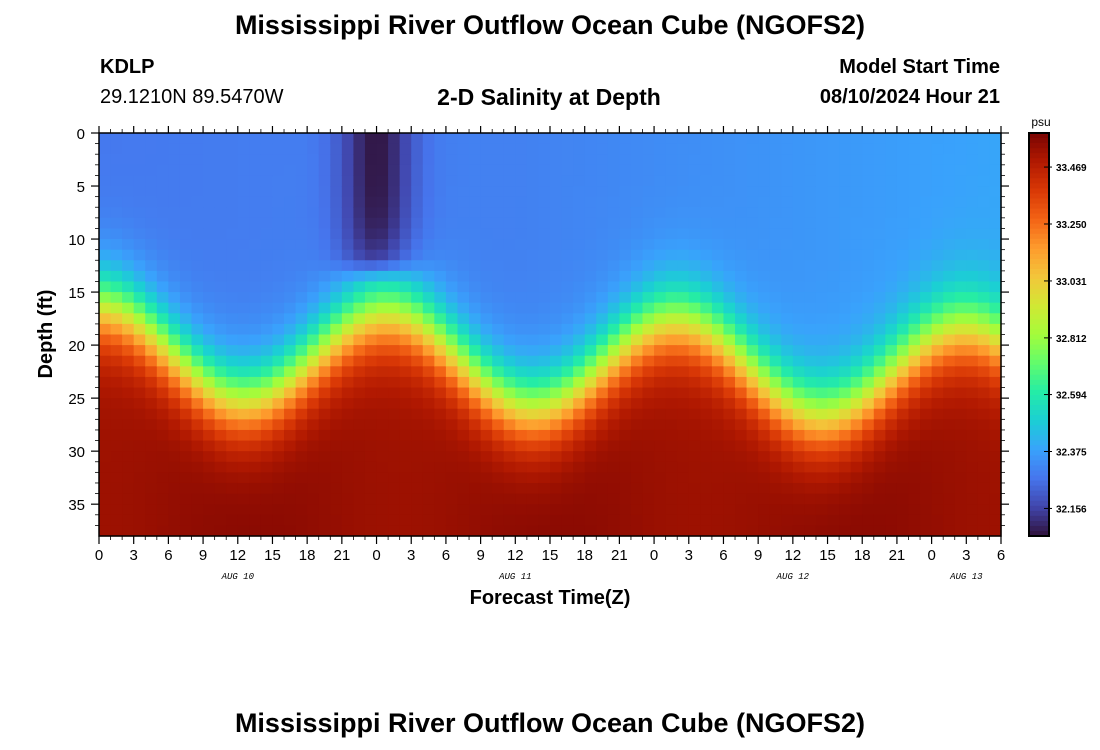 Image resolution: width=1100 pixels, height=750 pixels. I want to click on x-tick-label: 6, so click(446, 555).